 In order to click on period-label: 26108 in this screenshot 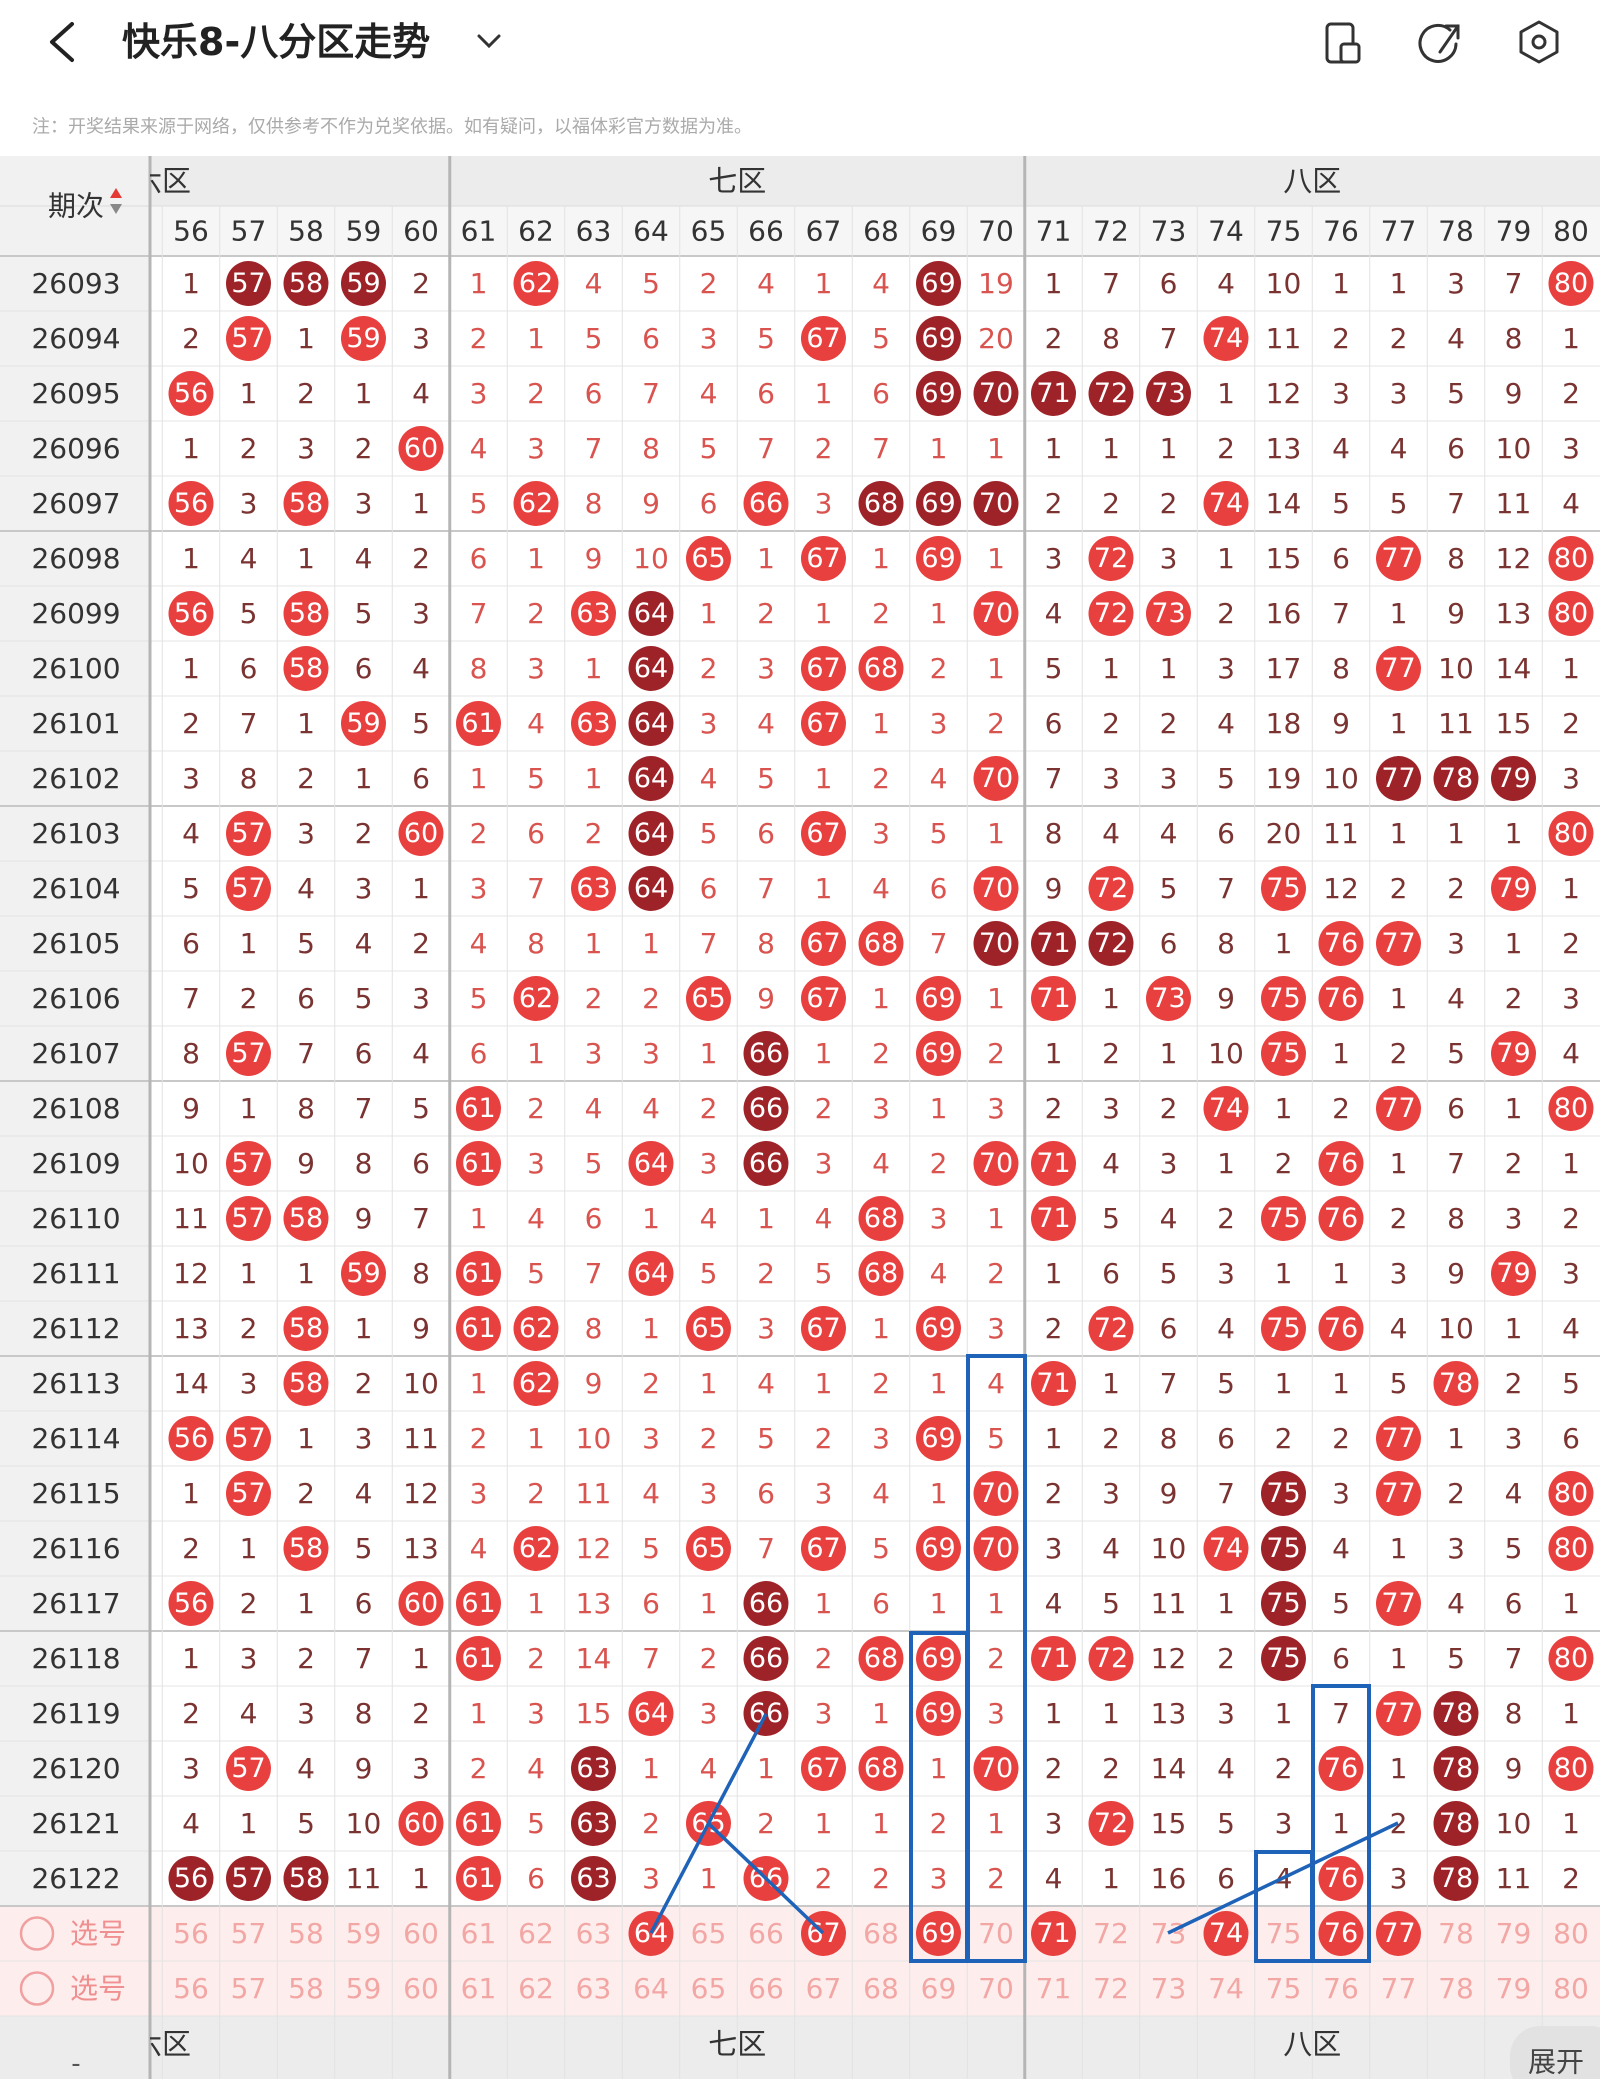, I will do `click(75, 1108)`.